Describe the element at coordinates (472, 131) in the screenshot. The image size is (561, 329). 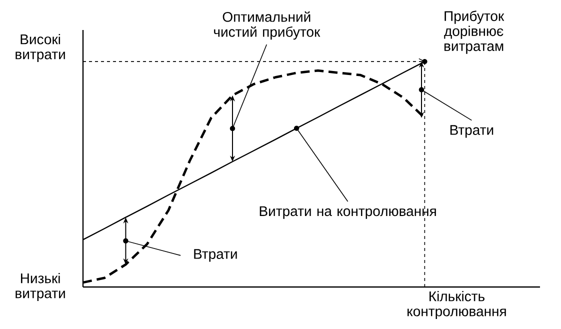
I see `text: Втрати` at that location.